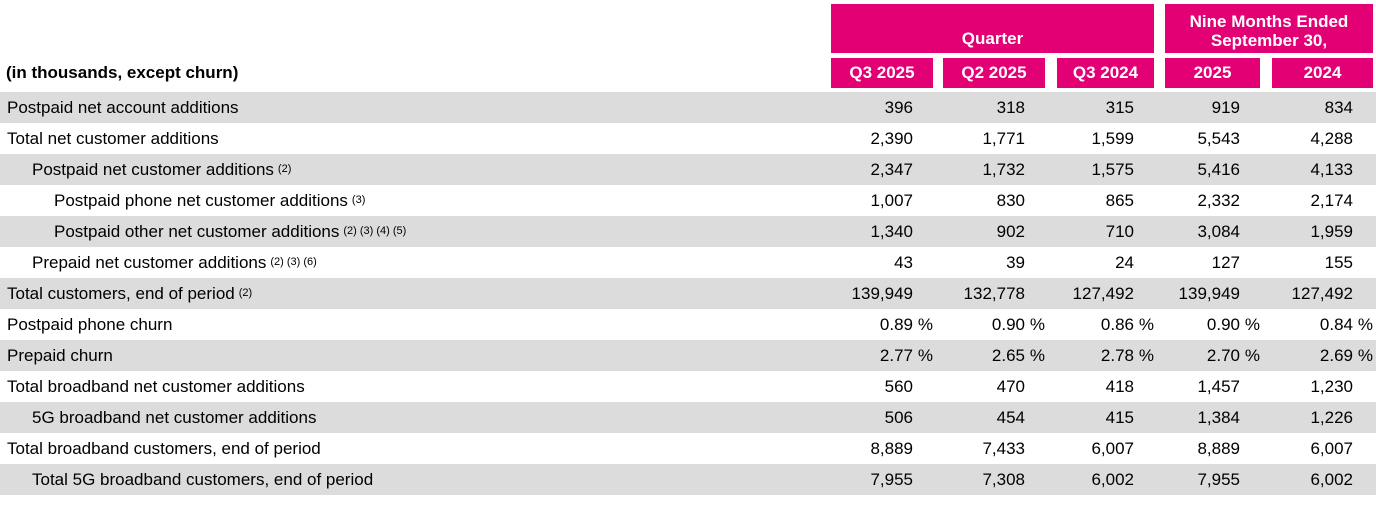 The height and width of the screenshot is (509, 1376). Describe the element at coordinates (1218, 231) in the screenshot. I see `value-number: 3,084` at that location.